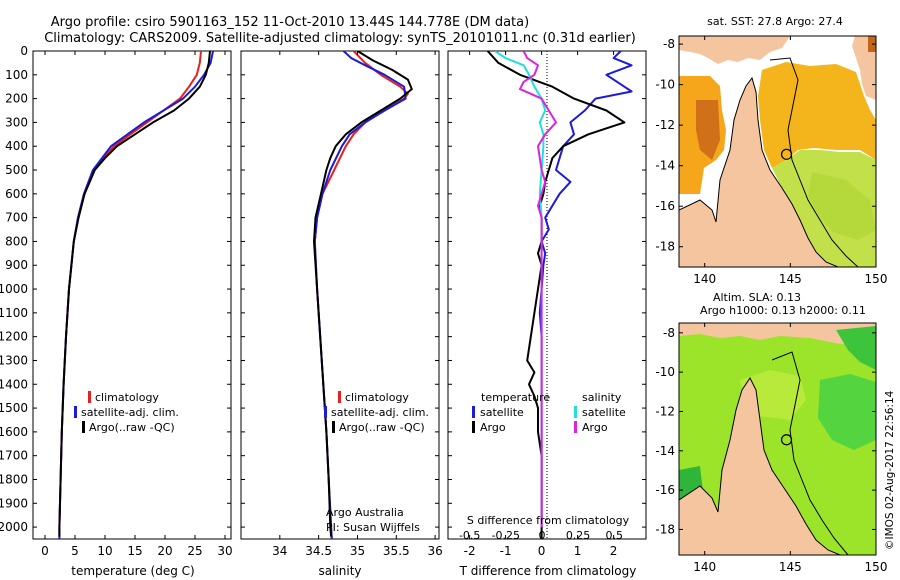 The image size is (900, 580). I want to click on legend-head-temperature: temperature, so click(515, 397).